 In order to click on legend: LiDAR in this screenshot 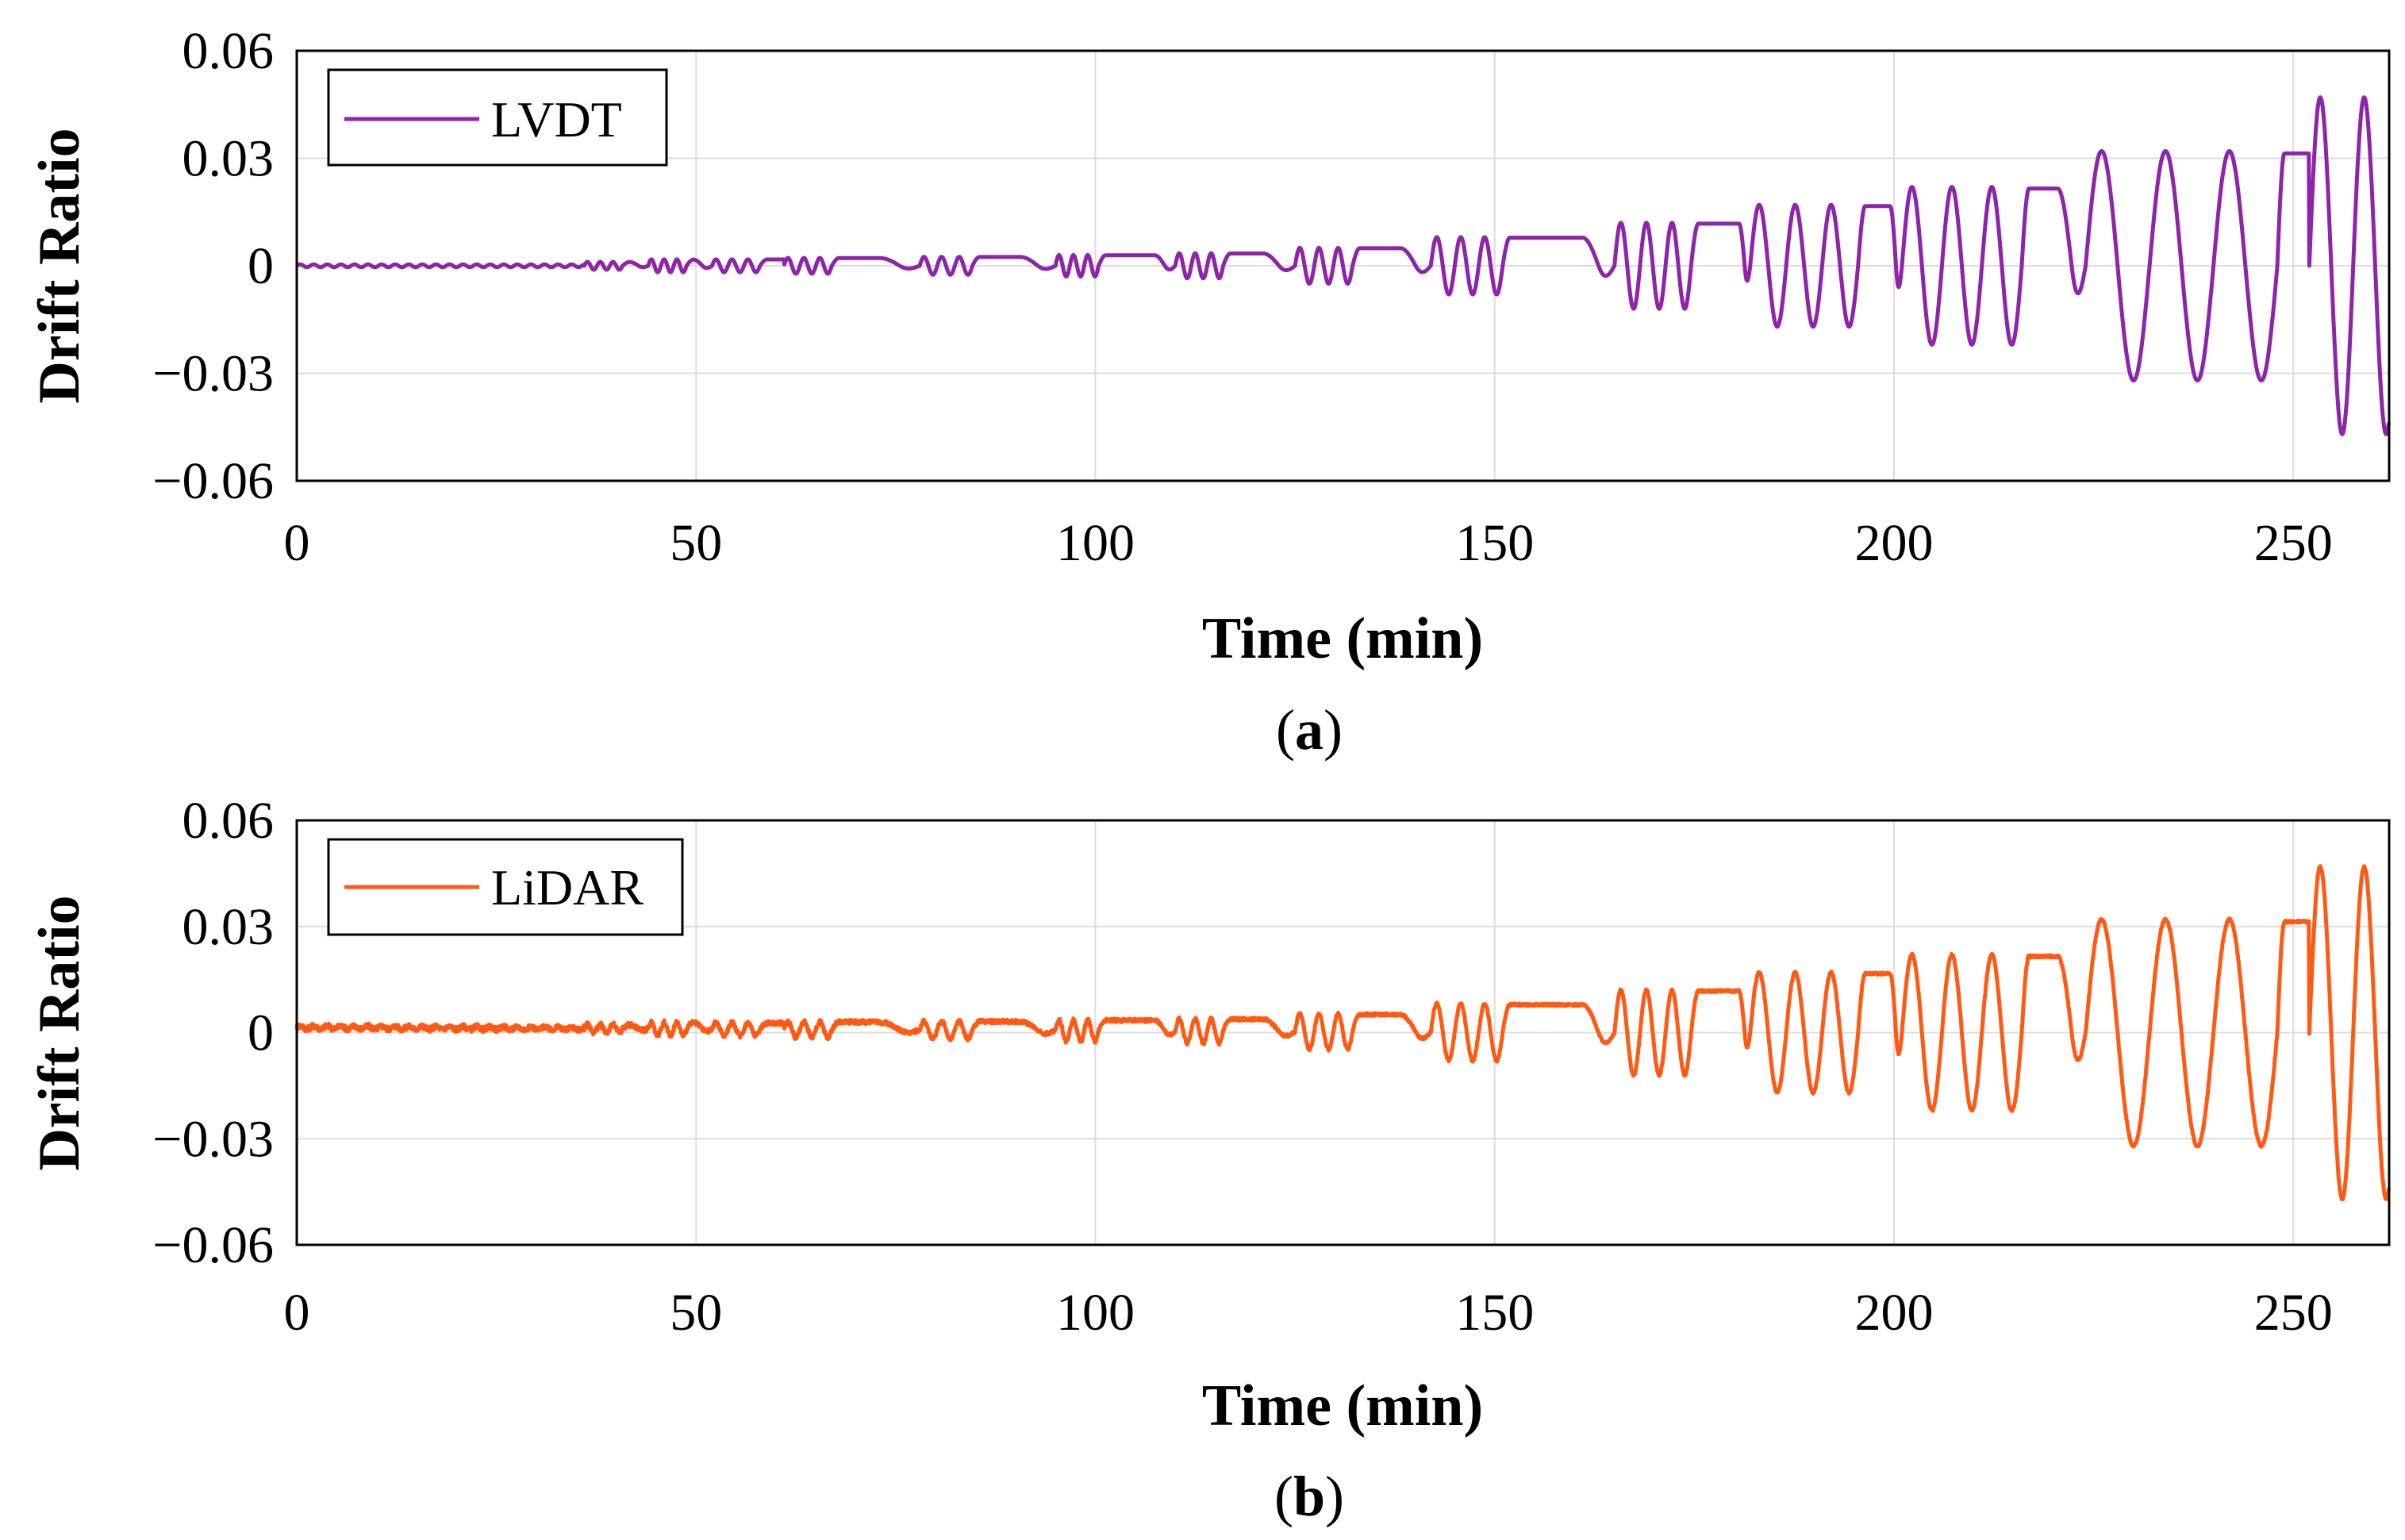, I will do `click(505, 887)`.